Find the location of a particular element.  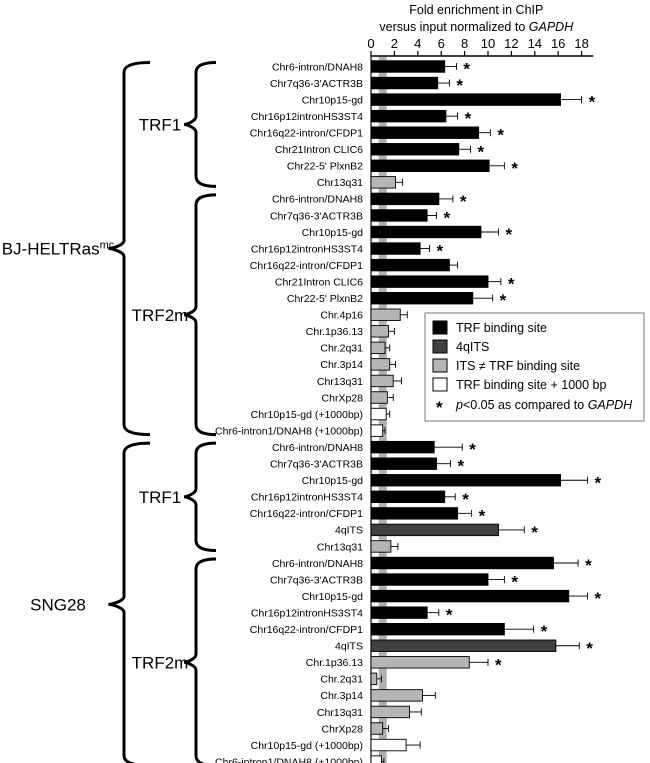

group-label: TRF2m is located at coordinates (160, 315).